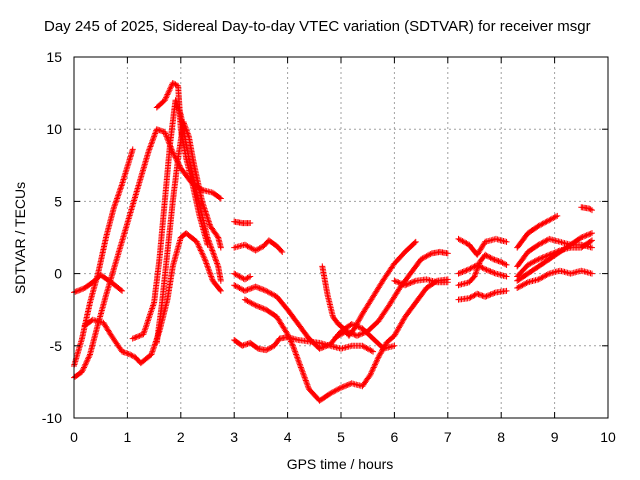  I want to click on x-tick-label: 2, so click(181, 437).